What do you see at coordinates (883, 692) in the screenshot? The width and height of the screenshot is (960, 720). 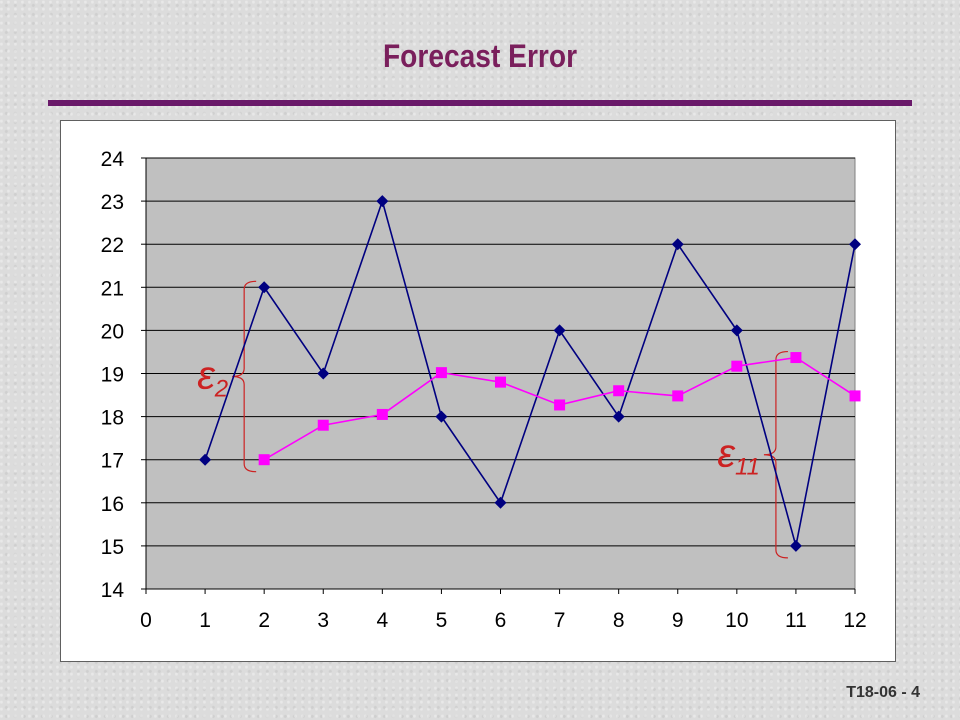 I see `slide-number: T18-06 - 4` at bounding box center [883, 692].